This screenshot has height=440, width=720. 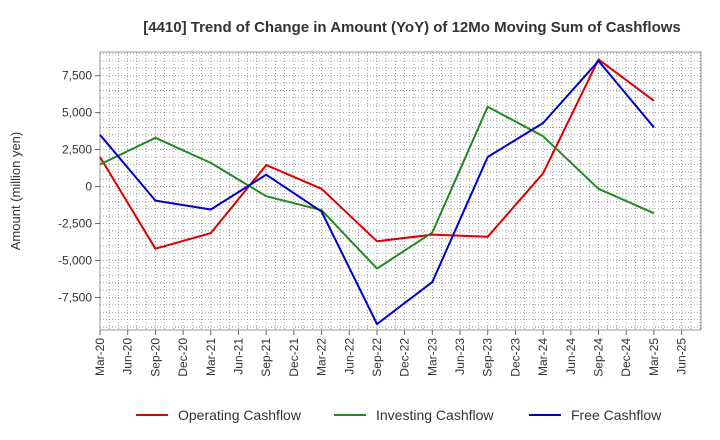 I want to click on x-tick-label: Jun-22, so click(x=349, y=356).